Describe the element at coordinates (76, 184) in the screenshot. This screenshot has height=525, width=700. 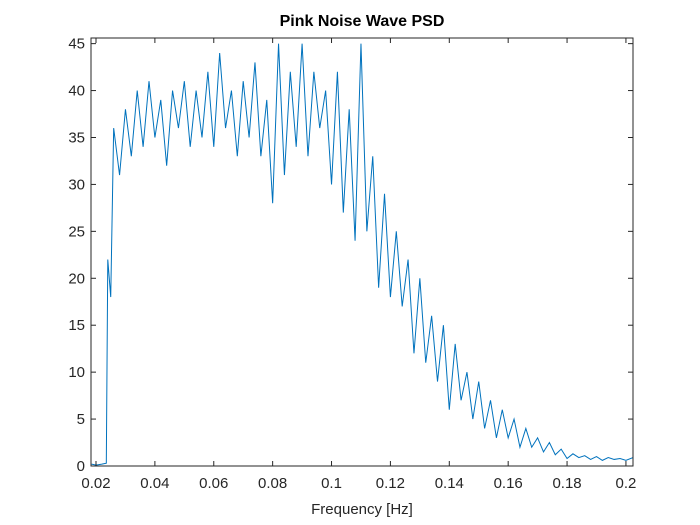
I see `y-tick-label: 30` at that location.